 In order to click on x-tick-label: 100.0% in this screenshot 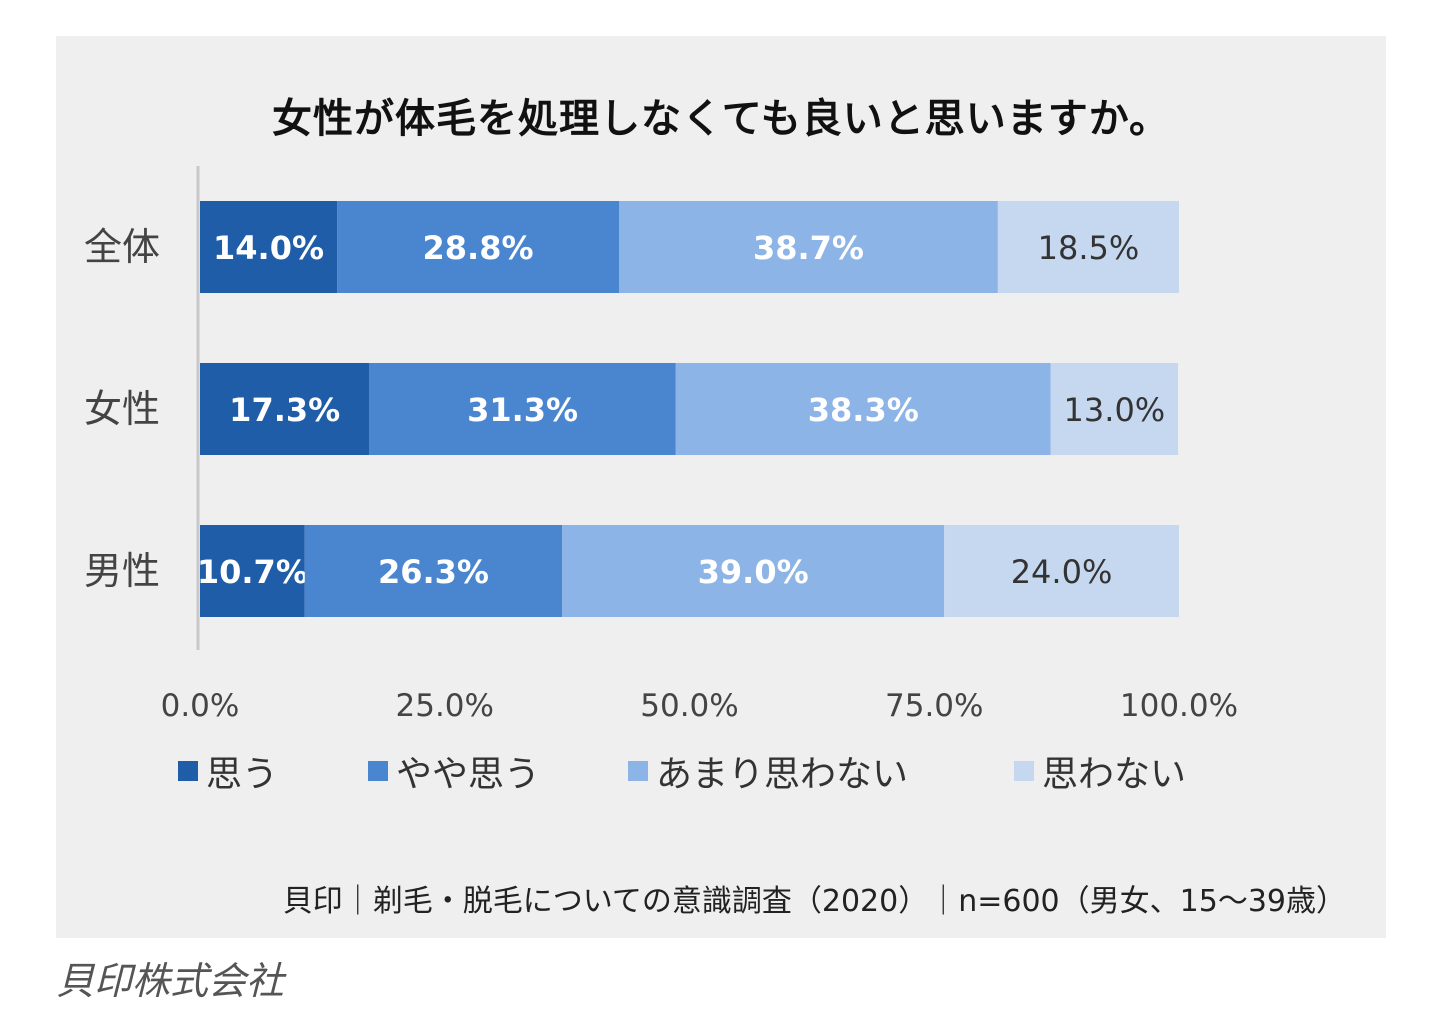, I will do `click(1179, 706)`.